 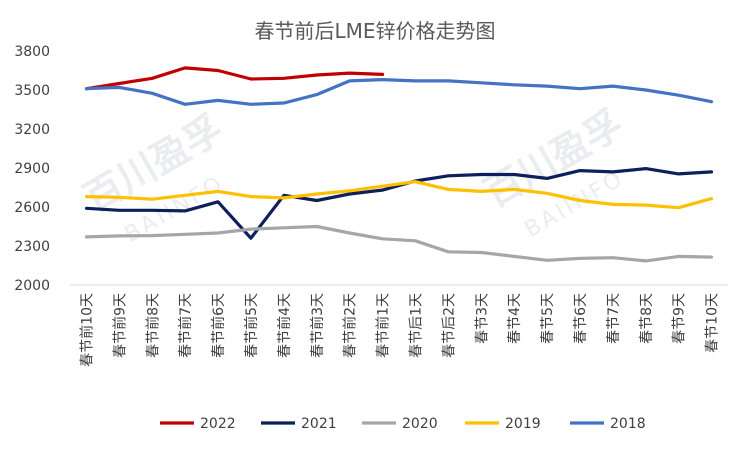 I want to click on x-tick-label: 春节前8天, so click(x=152, y=325).